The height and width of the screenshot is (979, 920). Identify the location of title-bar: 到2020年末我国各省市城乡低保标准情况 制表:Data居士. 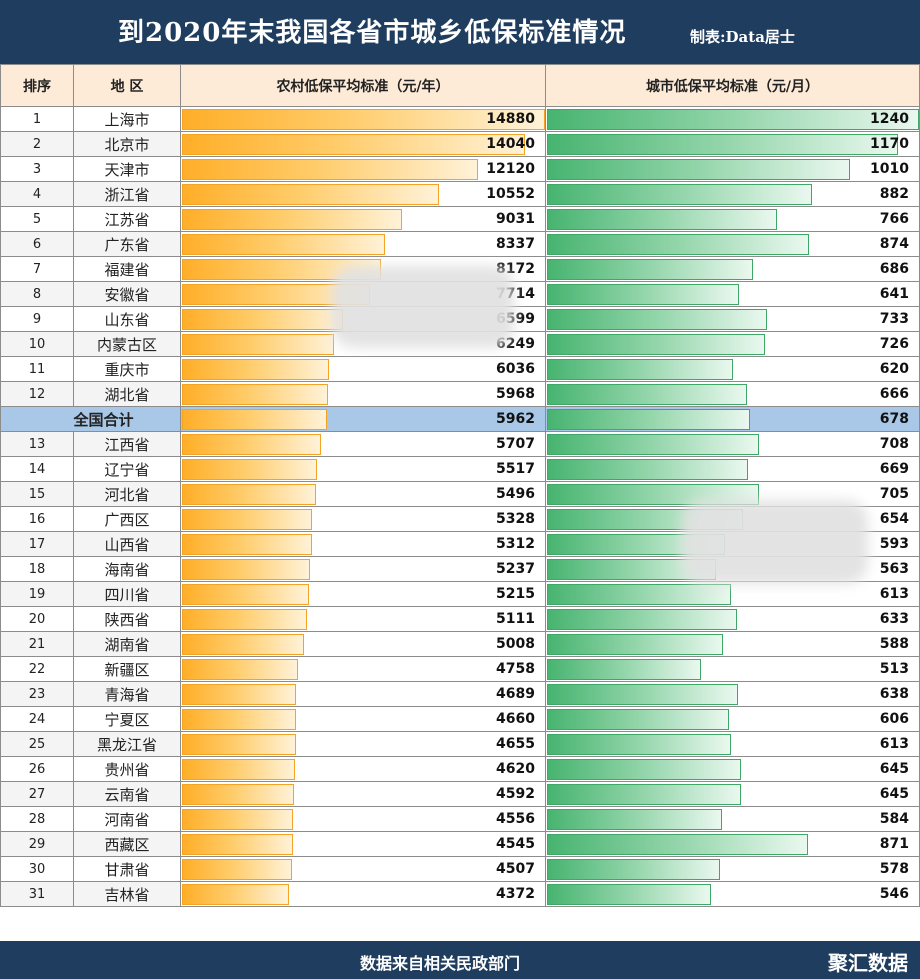
(460, 32).